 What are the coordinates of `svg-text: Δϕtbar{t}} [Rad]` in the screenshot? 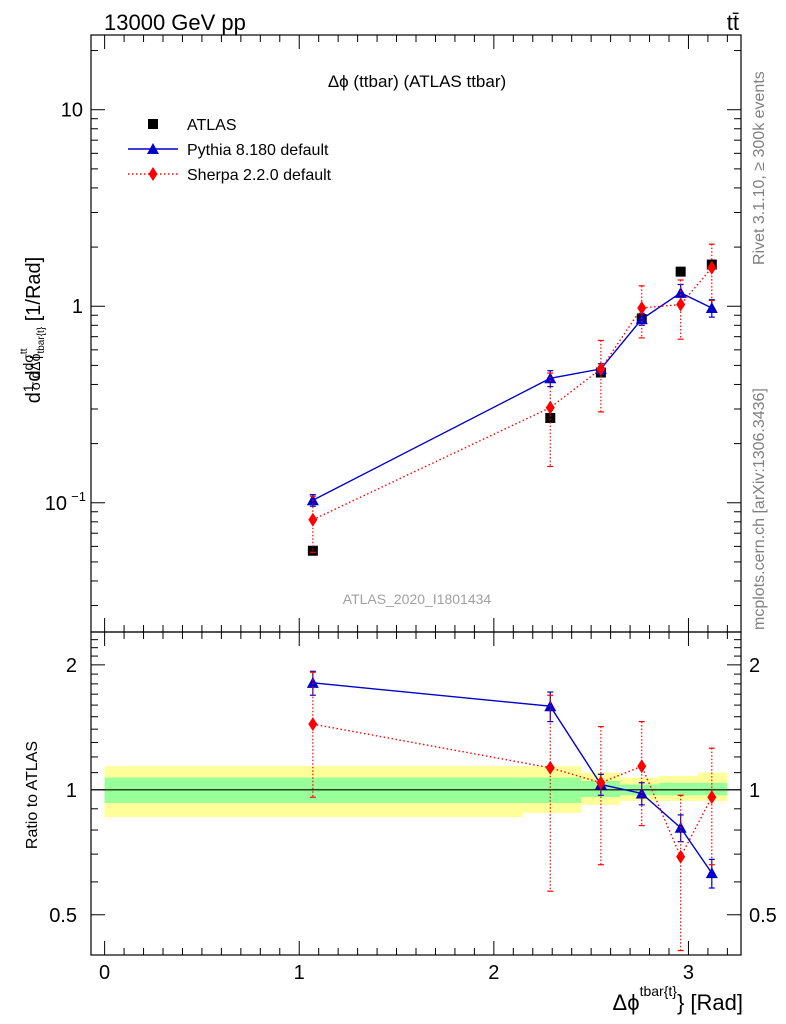 It's located at (678, 999).